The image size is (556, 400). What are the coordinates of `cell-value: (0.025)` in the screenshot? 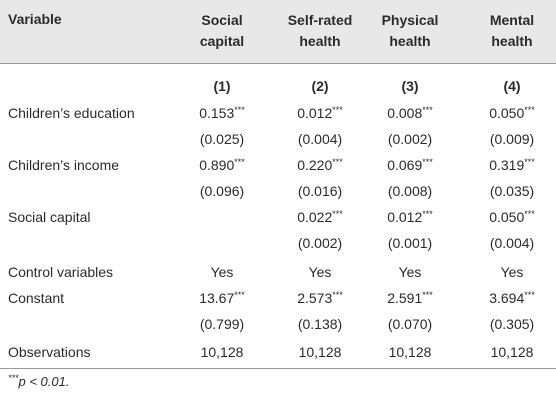 It's located at (222, 139).